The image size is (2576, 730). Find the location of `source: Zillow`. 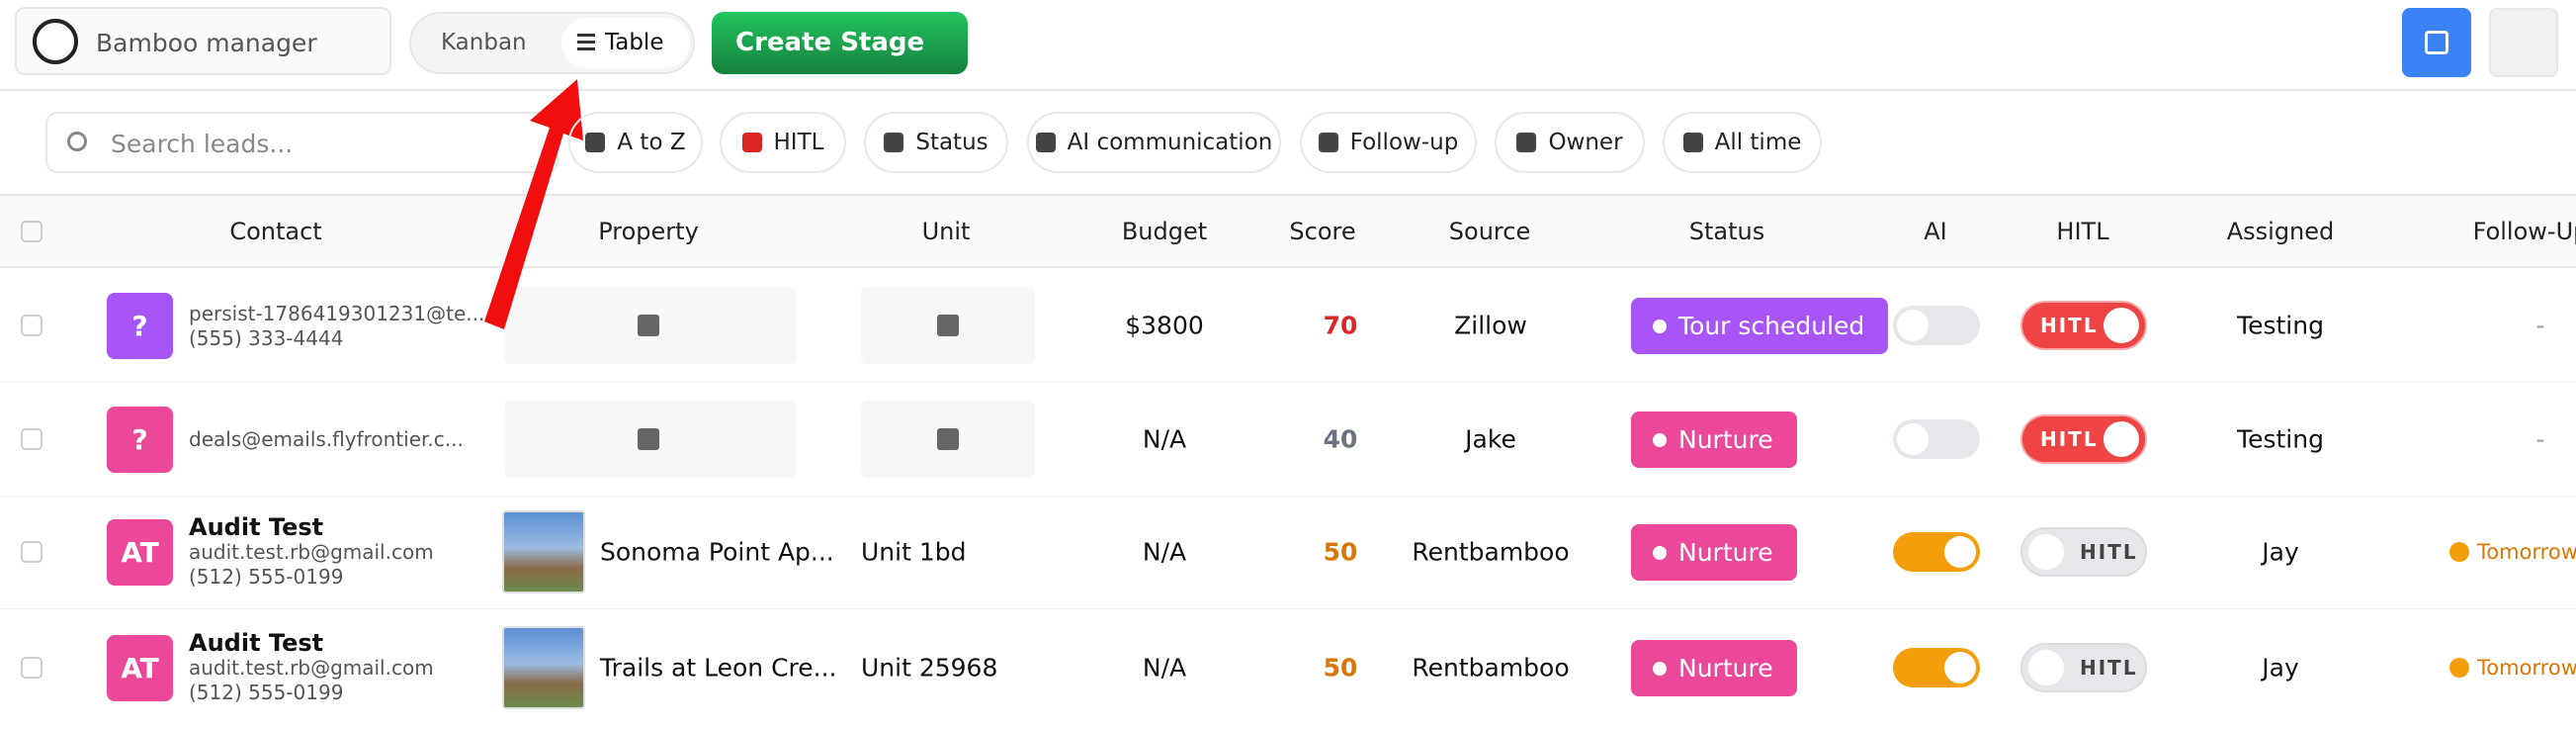

source: Zillow is located at coordinates (1490, 325).